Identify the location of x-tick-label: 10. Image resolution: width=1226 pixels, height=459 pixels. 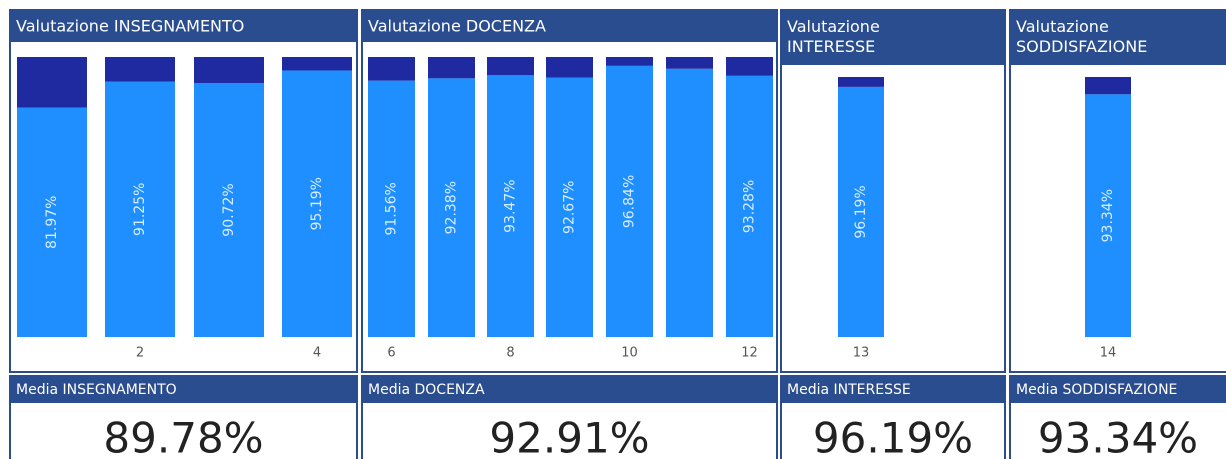
(629, 353).